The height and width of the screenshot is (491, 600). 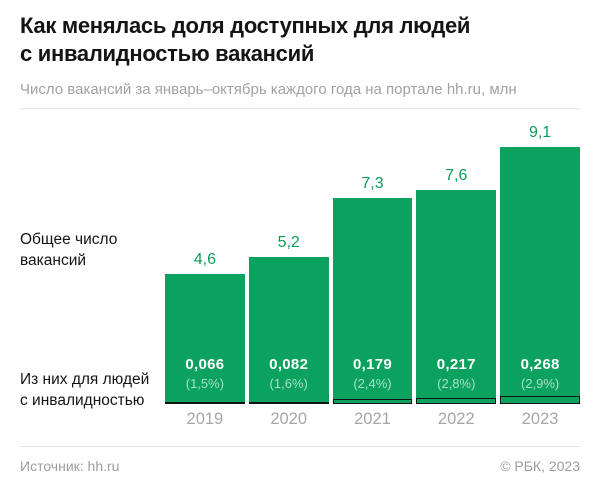 What do you see at coordinates (456, 383) in the screenshot?
I see `disabled-vacancies-percent: (2,8%)` at bounding box center [456, 383].